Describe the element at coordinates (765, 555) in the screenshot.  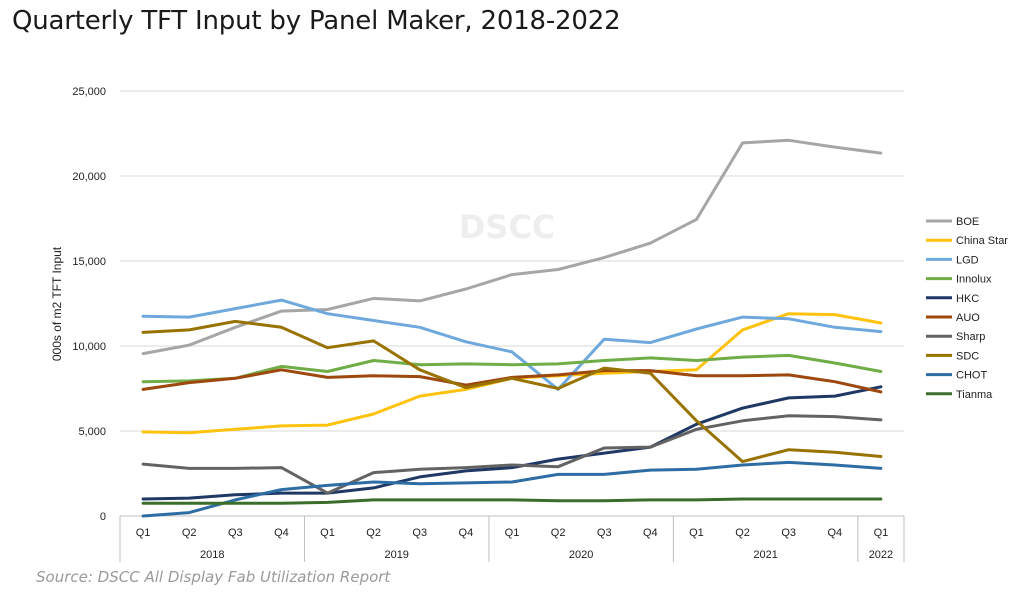
I see `x-year-label: 2021` at that location.